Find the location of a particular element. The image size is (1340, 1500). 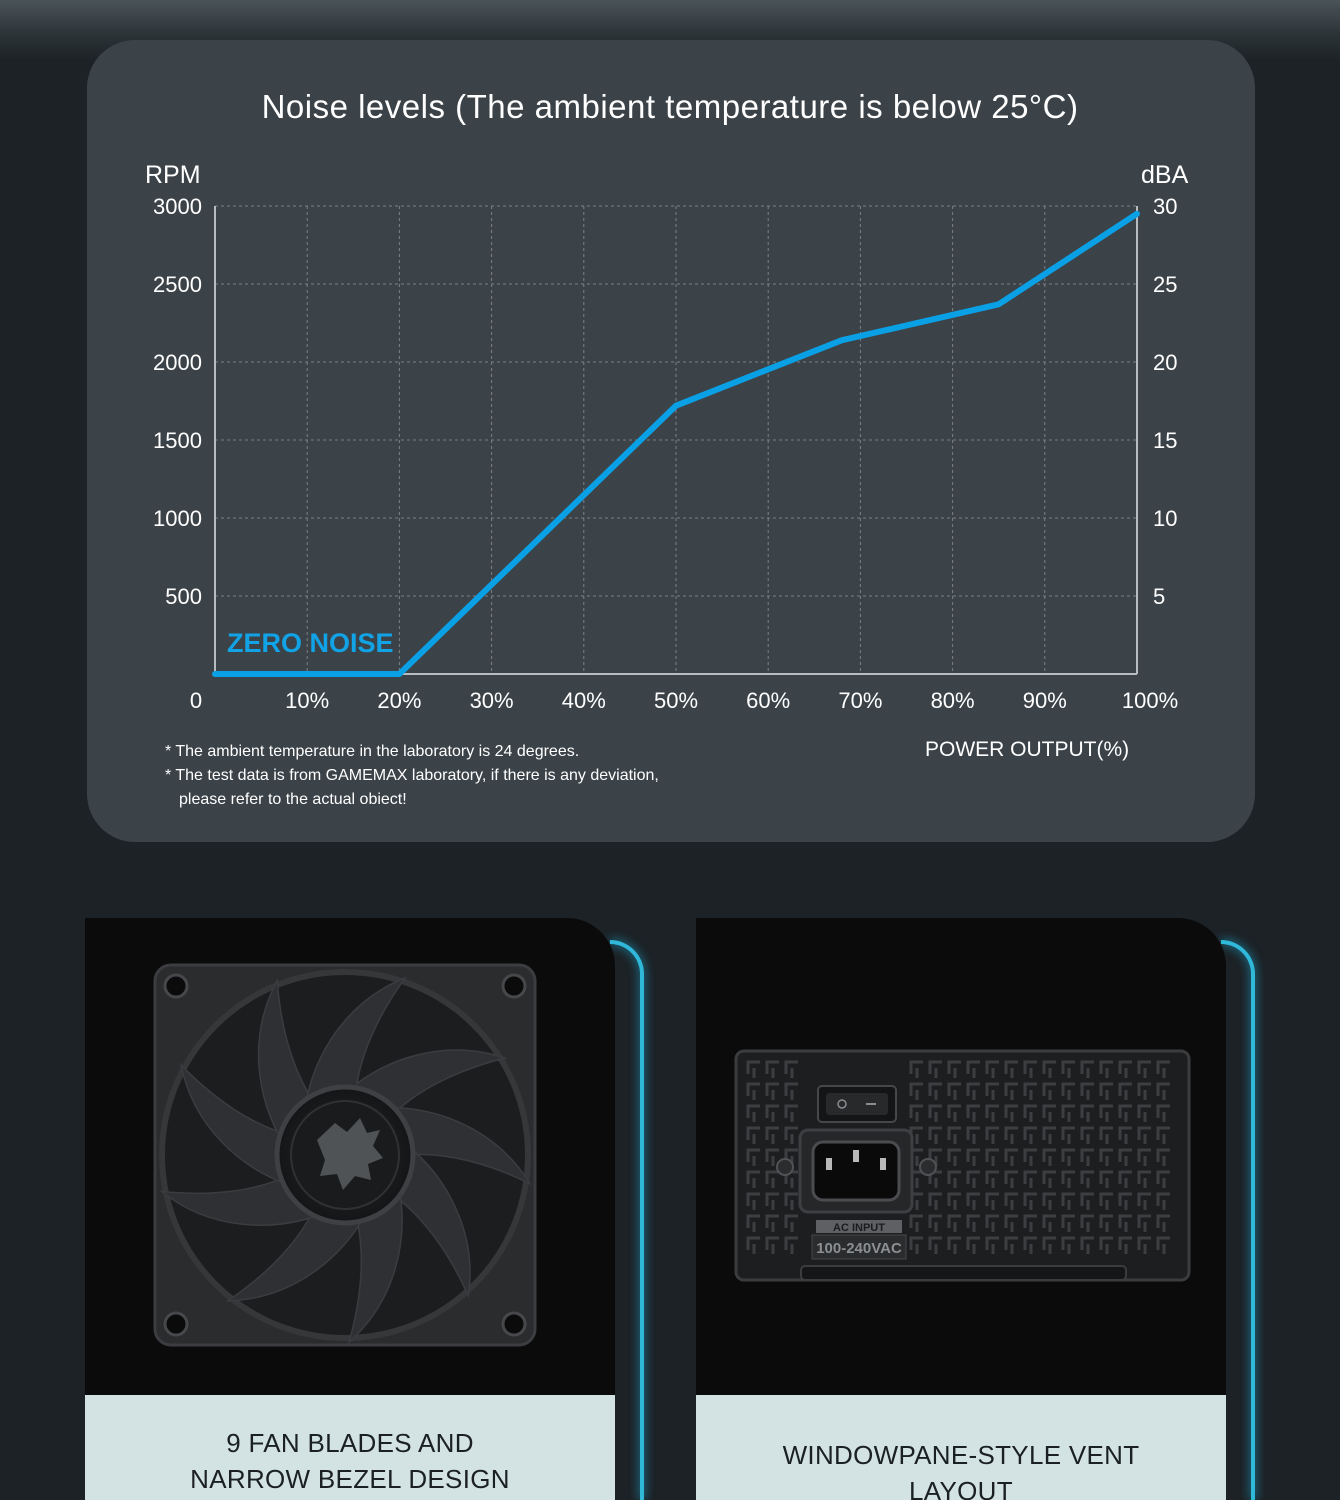

fan-caption: 9 FAN BLADES AND NARROW BEZEL DESIGN is located at coordinates (350, 1447).